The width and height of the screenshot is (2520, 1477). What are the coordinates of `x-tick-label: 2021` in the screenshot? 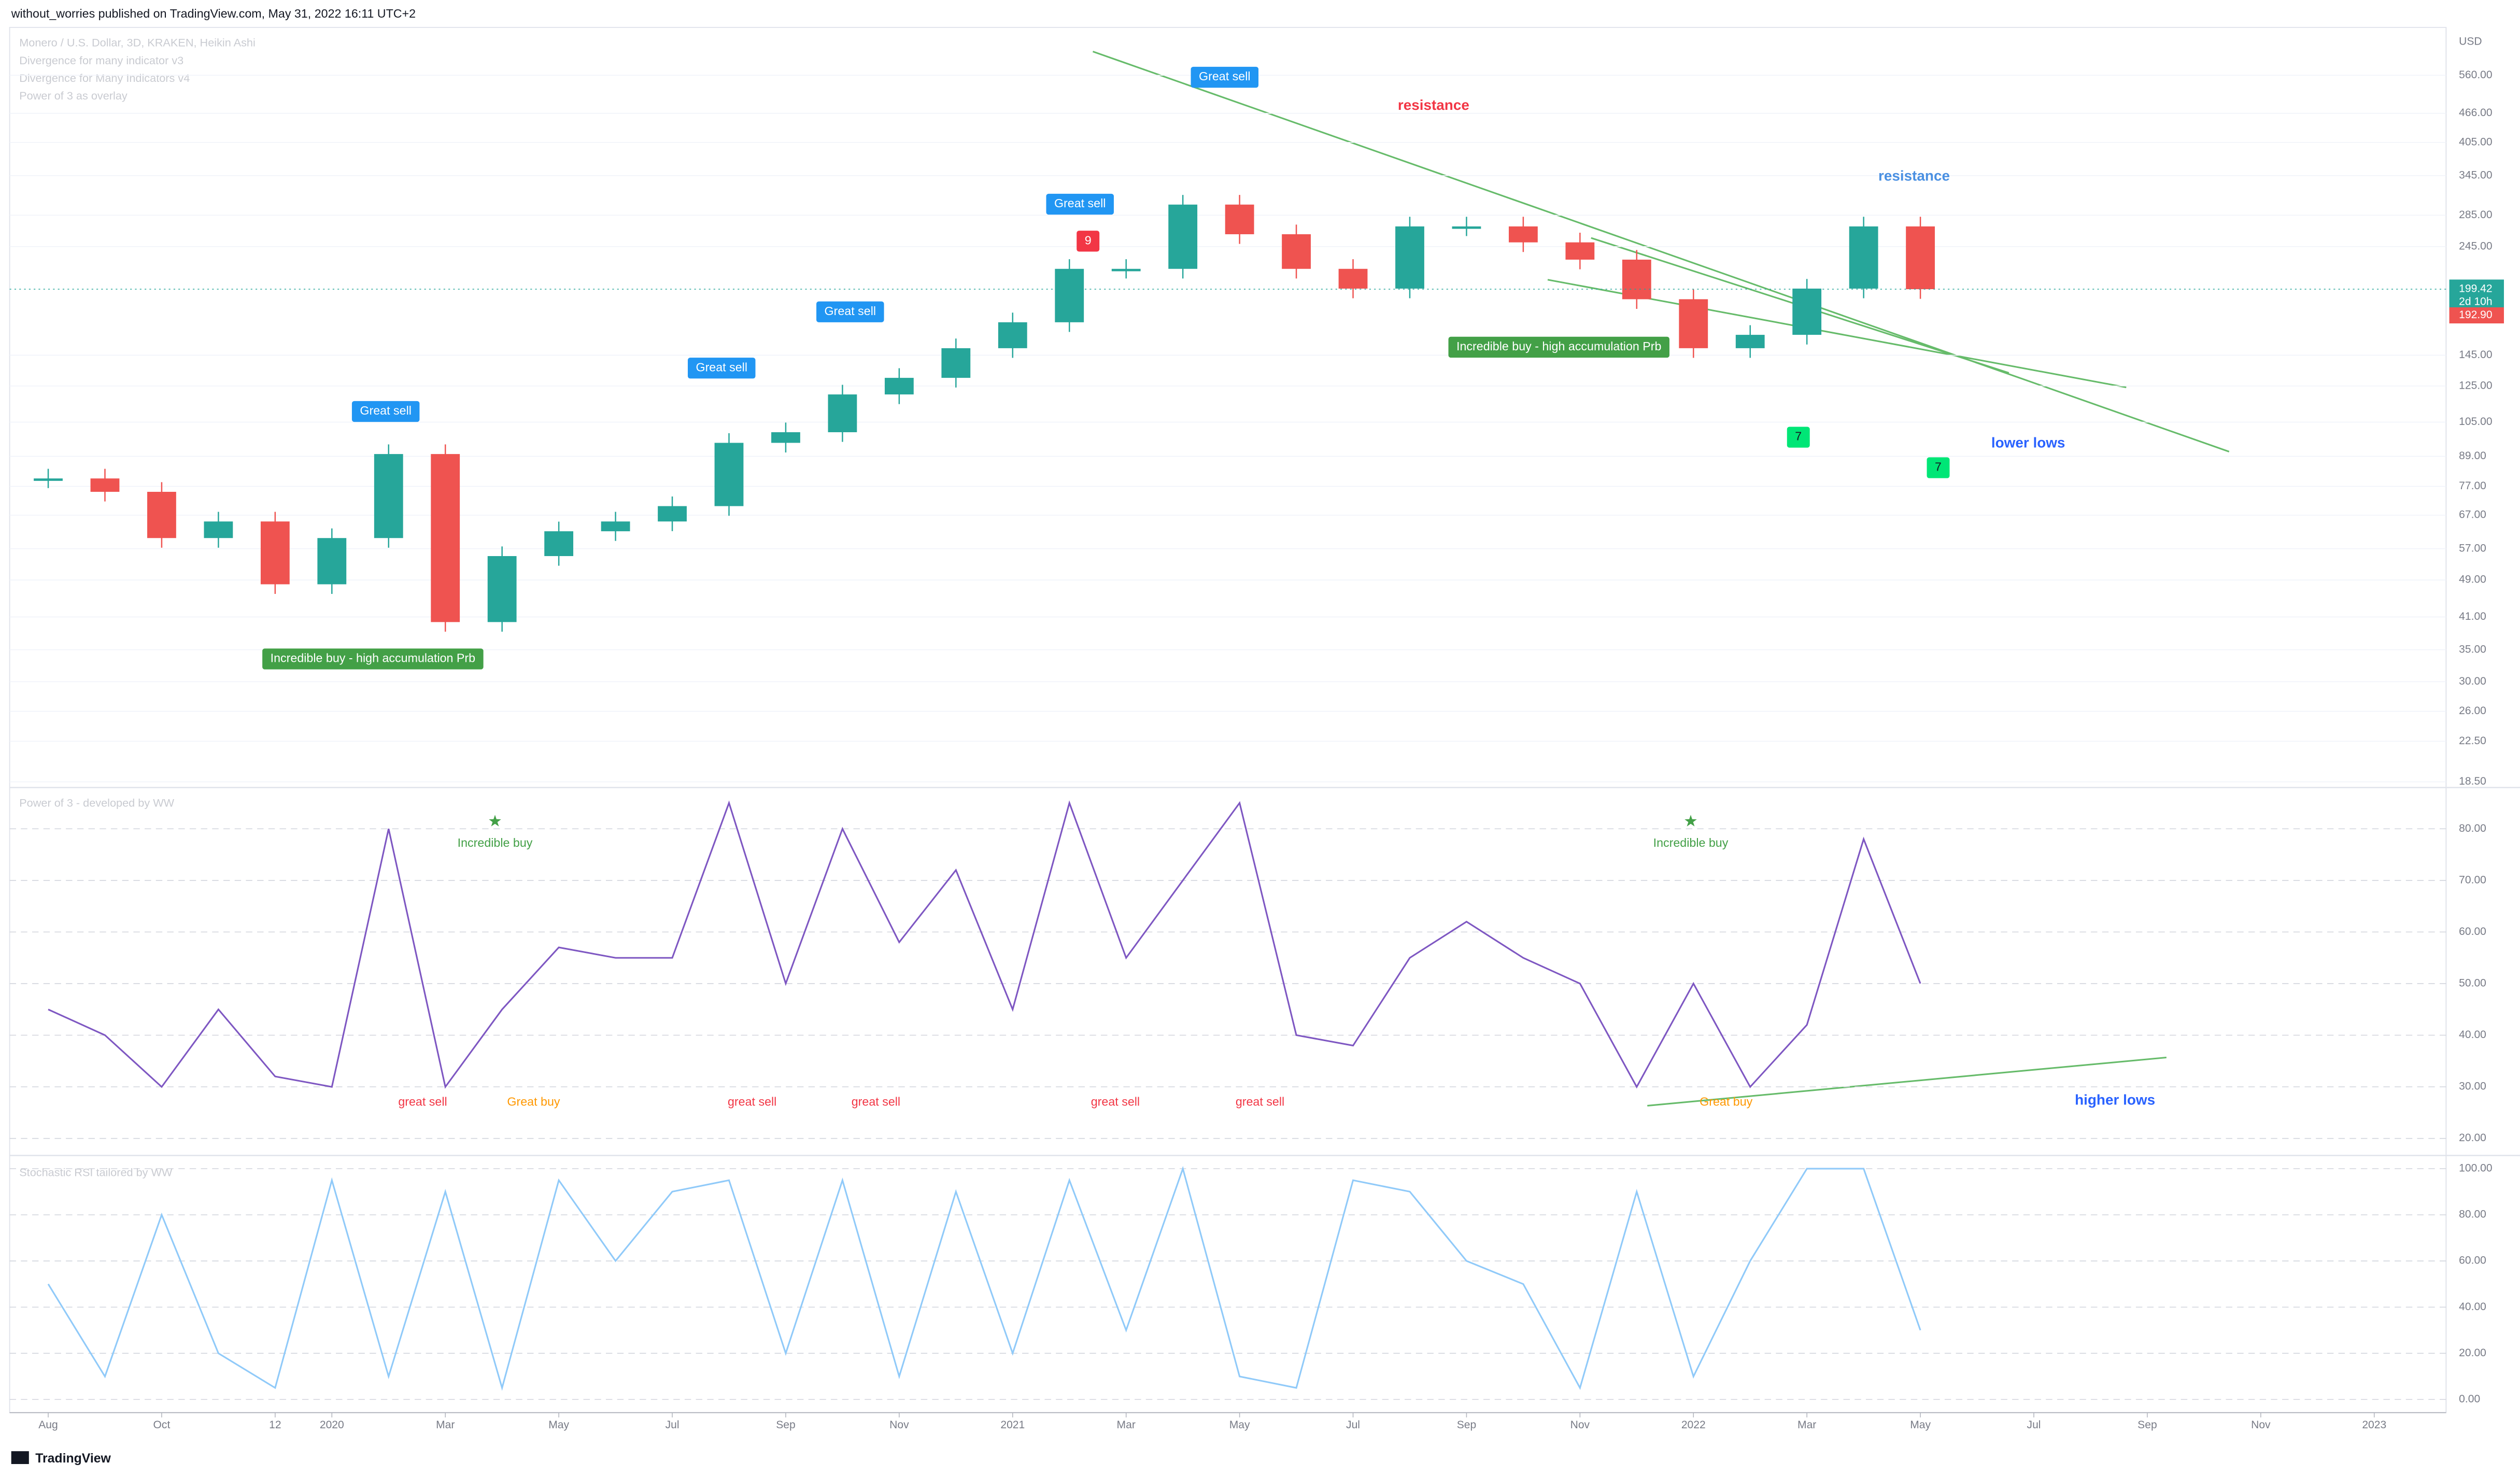 It's located at (1012, 1425).